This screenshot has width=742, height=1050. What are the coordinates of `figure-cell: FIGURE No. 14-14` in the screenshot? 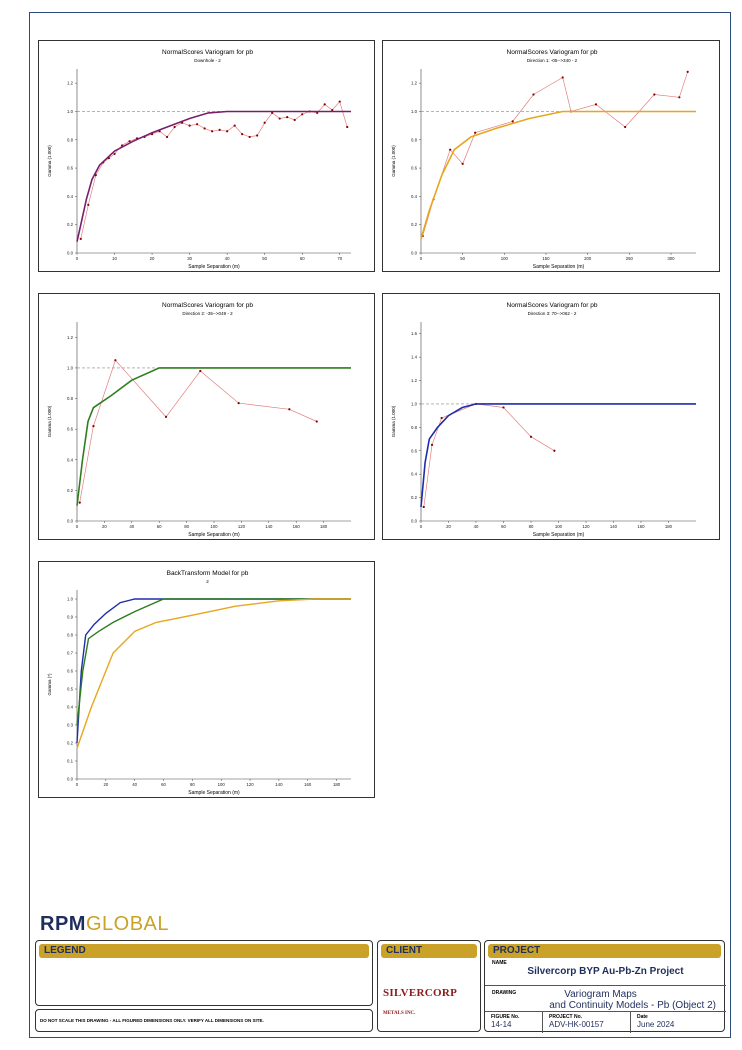 It's located at (514, 1022).